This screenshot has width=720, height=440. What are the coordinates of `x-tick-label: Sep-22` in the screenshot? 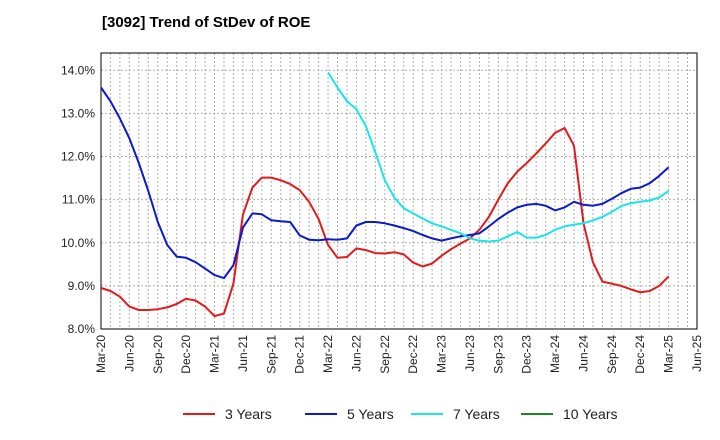 It's located at (385, 354).